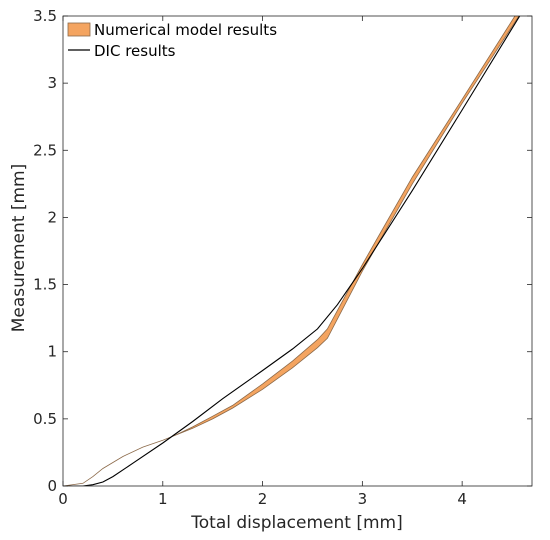 Image resolution: width=550 pixels, height=540 pixels. Describe the element at coordinates (163, 499) in the screenshot. I see `x-tick-label: 1` at that location.